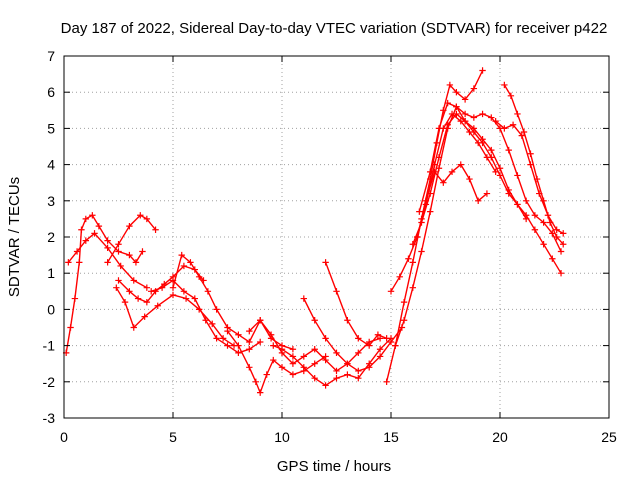 The height and width of the screenshot is (480, 640). What do you see at coordinates (51, 273) in the screenshot?
I see `y-tick-label: 1` at bounding box center [51, 273].